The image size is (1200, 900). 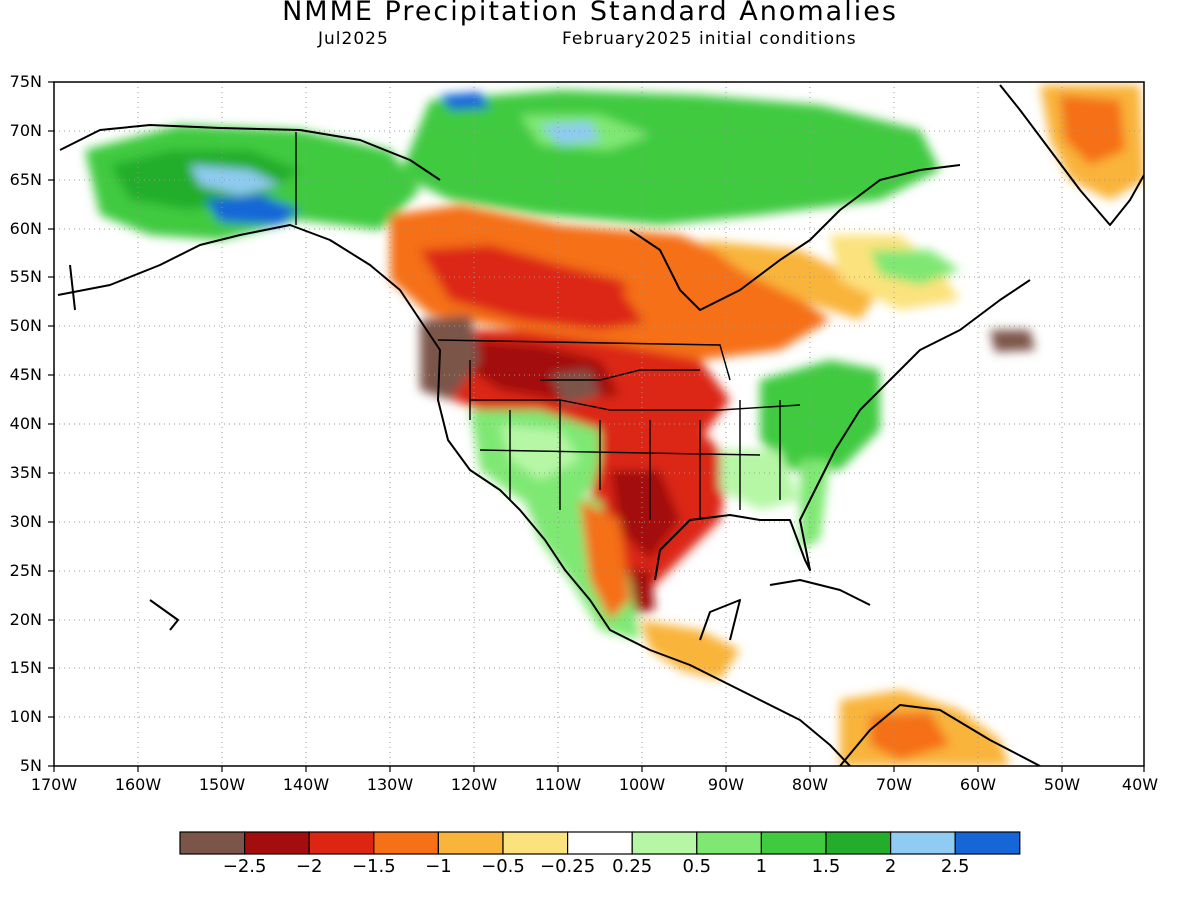 What do you see at coordinates (25, 472) in the screenshot?
I see `lat-tick-label: 35N` at bounding box center [25, 472].